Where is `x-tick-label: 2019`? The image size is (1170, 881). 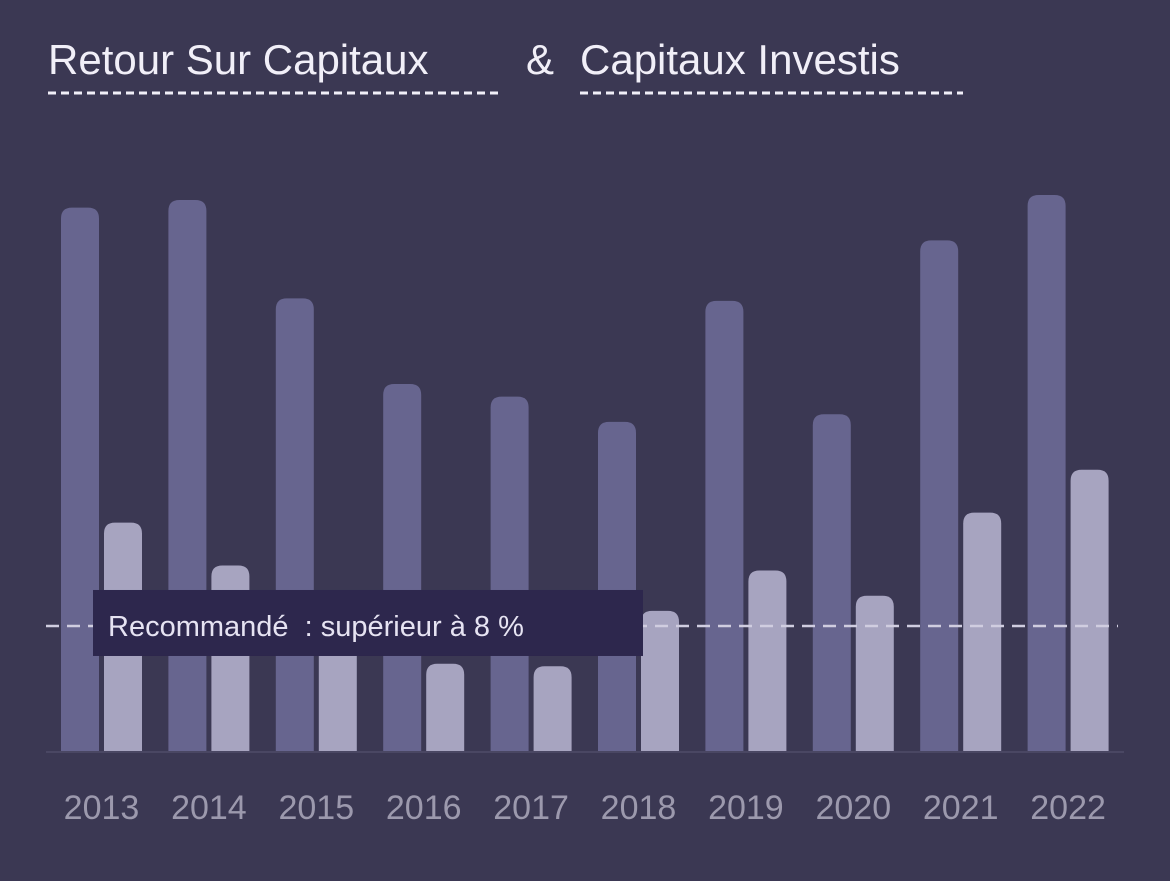
x-tick-label: 2019 is located at coordinates (746, 808).